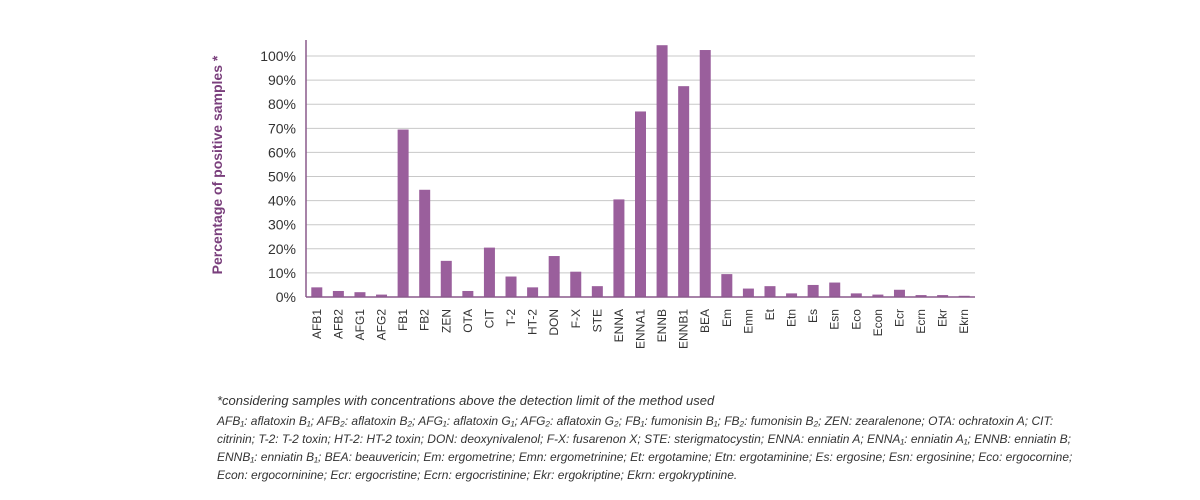  Describe the element at coordinates (282, 104) in the screenshot. I see `y-tick-label: 80%` at that location.